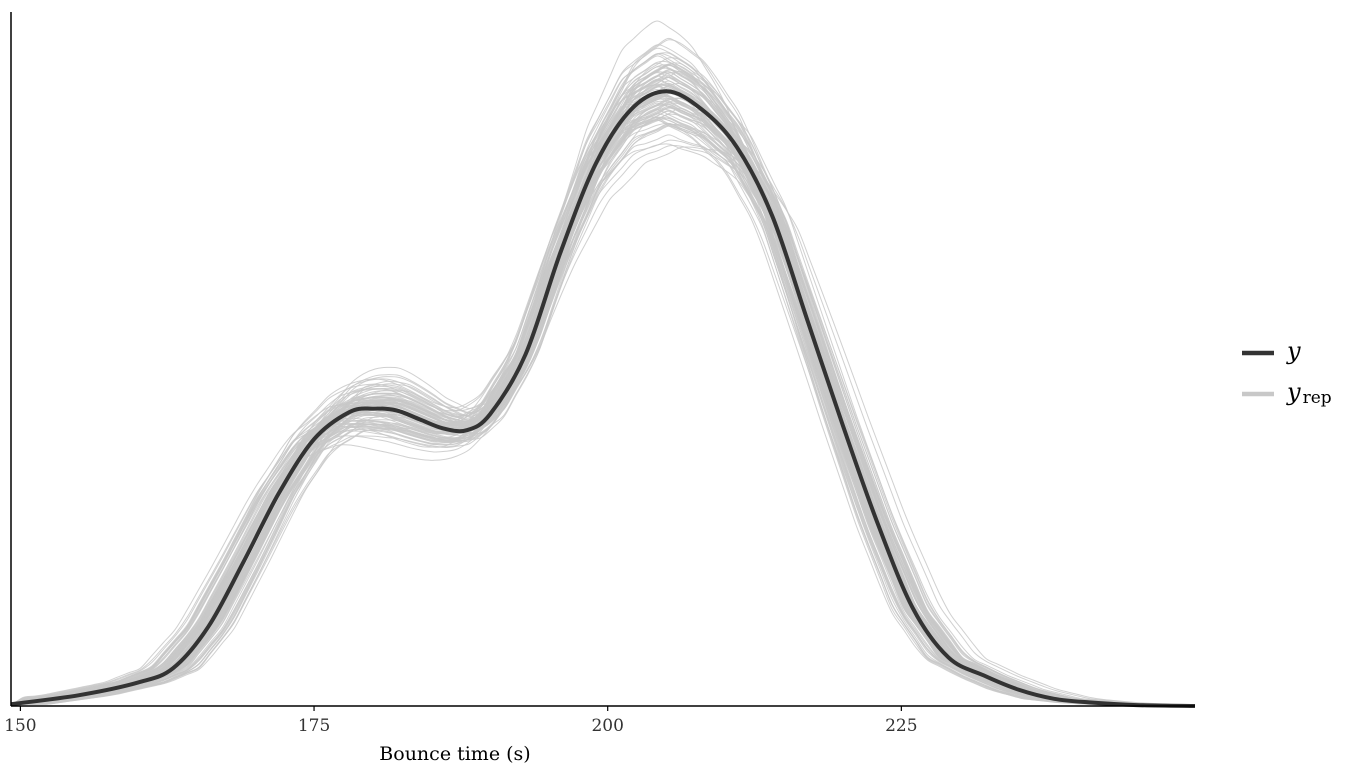  What do you see at coordinates (20, 726) in the screenshot?
I see `x-tick-label: 150` at bounding box center [20, 726].